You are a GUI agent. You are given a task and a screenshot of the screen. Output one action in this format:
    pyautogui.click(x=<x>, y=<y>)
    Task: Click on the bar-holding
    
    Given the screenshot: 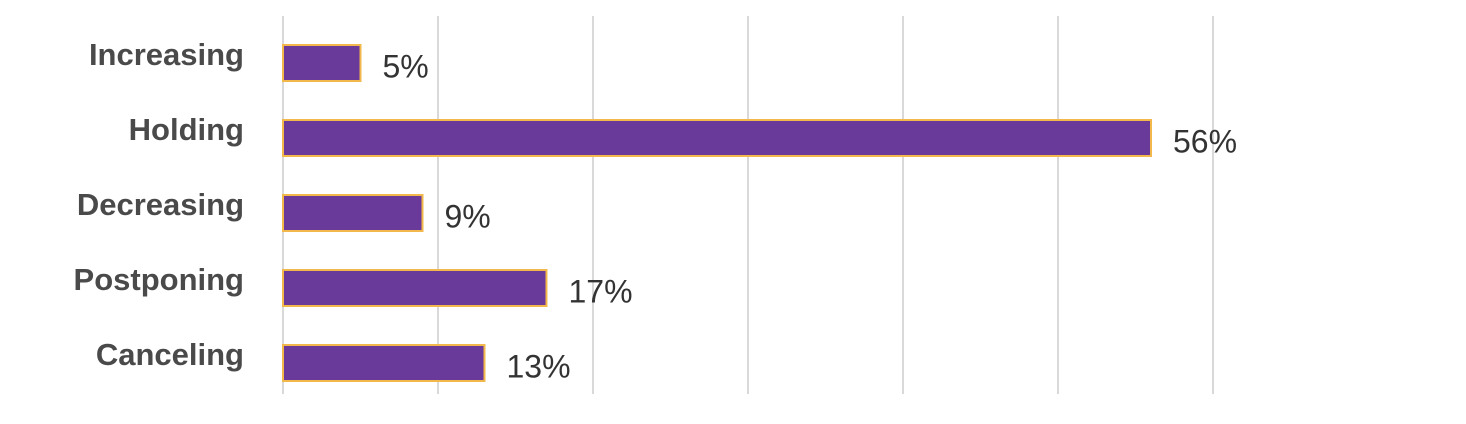 What is the action you would take?
    pyautogui.click(x=717, y=138)
    